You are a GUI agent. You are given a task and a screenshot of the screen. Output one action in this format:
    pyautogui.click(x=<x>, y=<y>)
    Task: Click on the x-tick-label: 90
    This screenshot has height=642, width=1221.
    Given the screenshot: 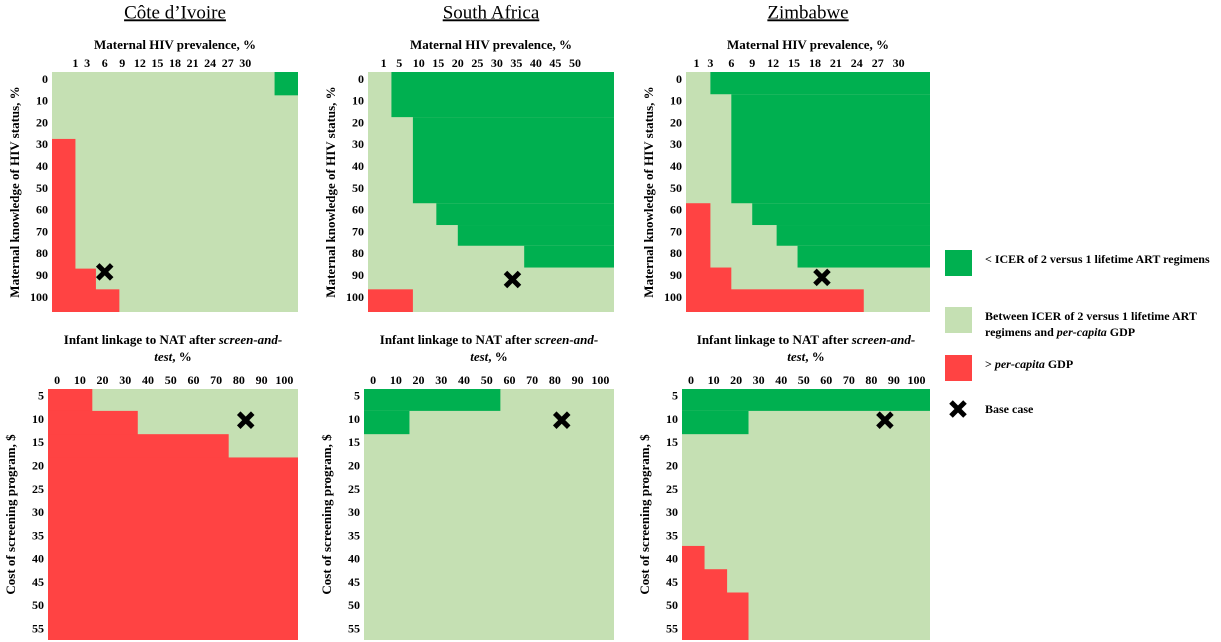 What is the action you would take?
    pyautogui.click(x=894, y=380)
    